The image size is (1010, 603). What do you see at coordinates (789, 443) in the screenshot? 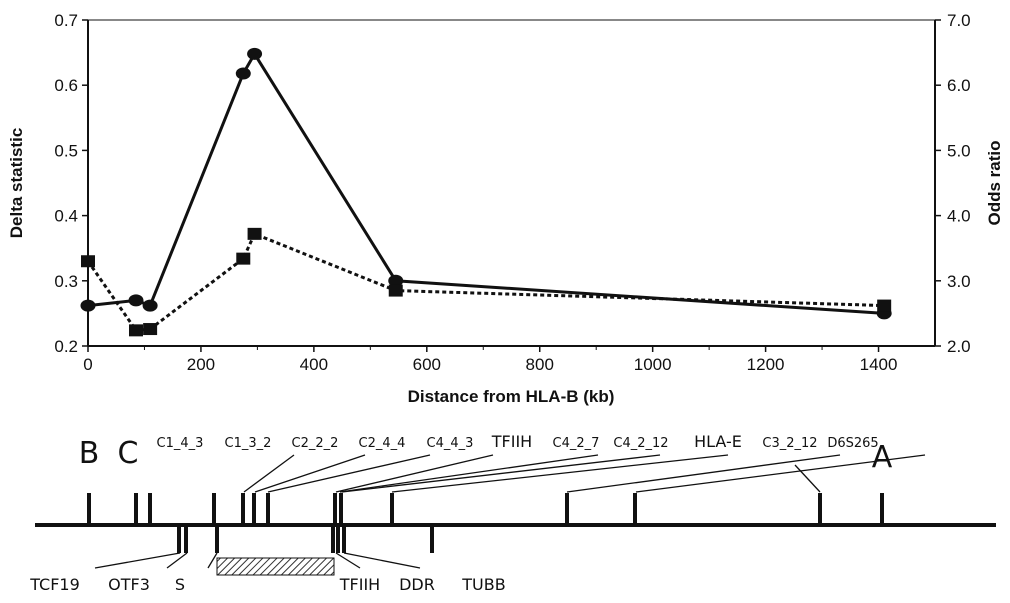
I see `gene-label-top: C3_2_12` at bounding box center [789, 443].